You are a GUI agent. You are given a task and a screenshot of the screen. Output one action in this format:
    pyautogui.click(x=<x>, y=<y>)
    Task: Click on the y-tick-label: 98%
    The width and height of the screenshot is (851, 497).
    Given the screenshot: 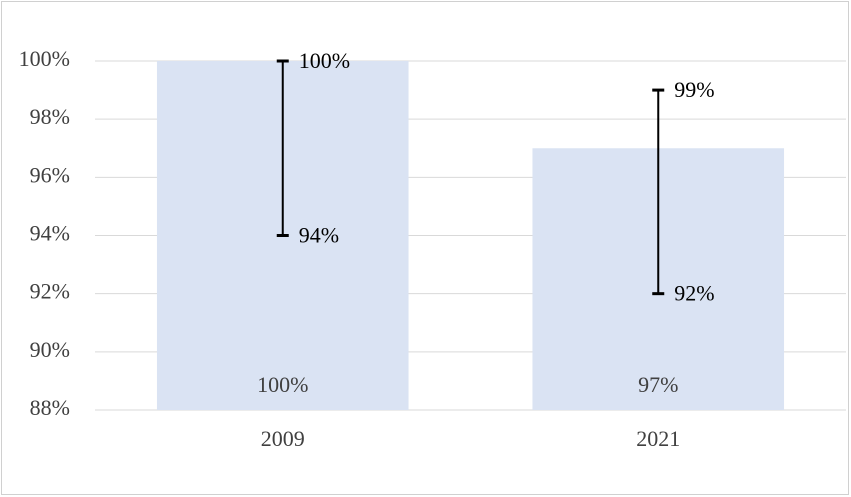 What is the action you would take?
    pyautogui.click(x=50, y=116)
    